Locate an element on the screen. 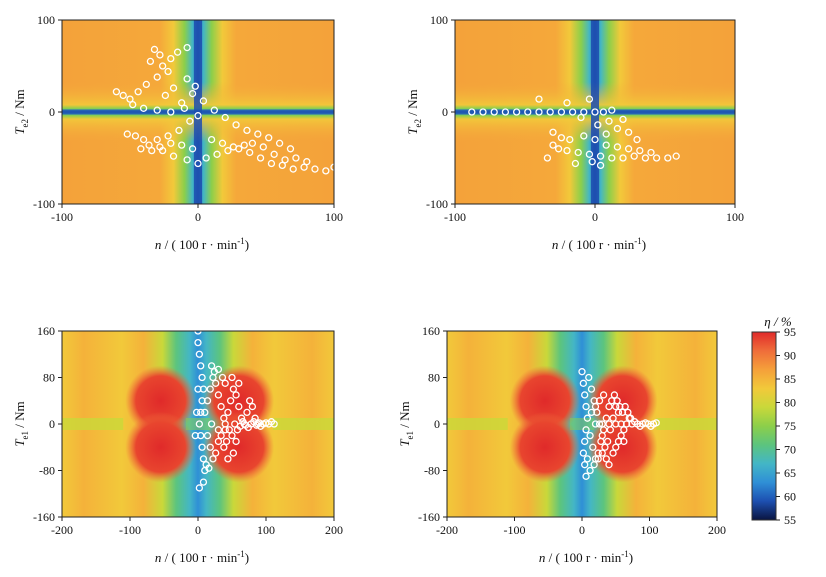  x-tick-label: 100 is located at coordinates (266, 530).